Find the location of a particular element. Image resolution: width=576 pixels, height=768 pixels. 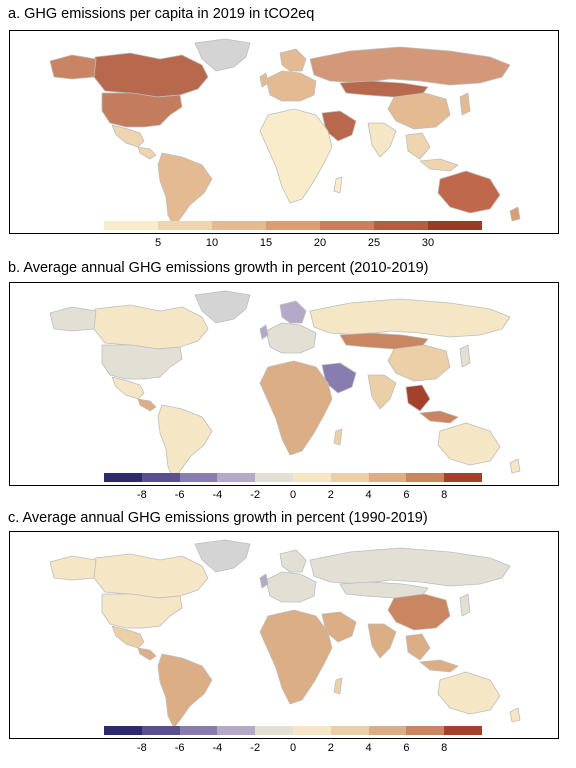

scale-tick-label: -6 is located at coordinates (179, 748).